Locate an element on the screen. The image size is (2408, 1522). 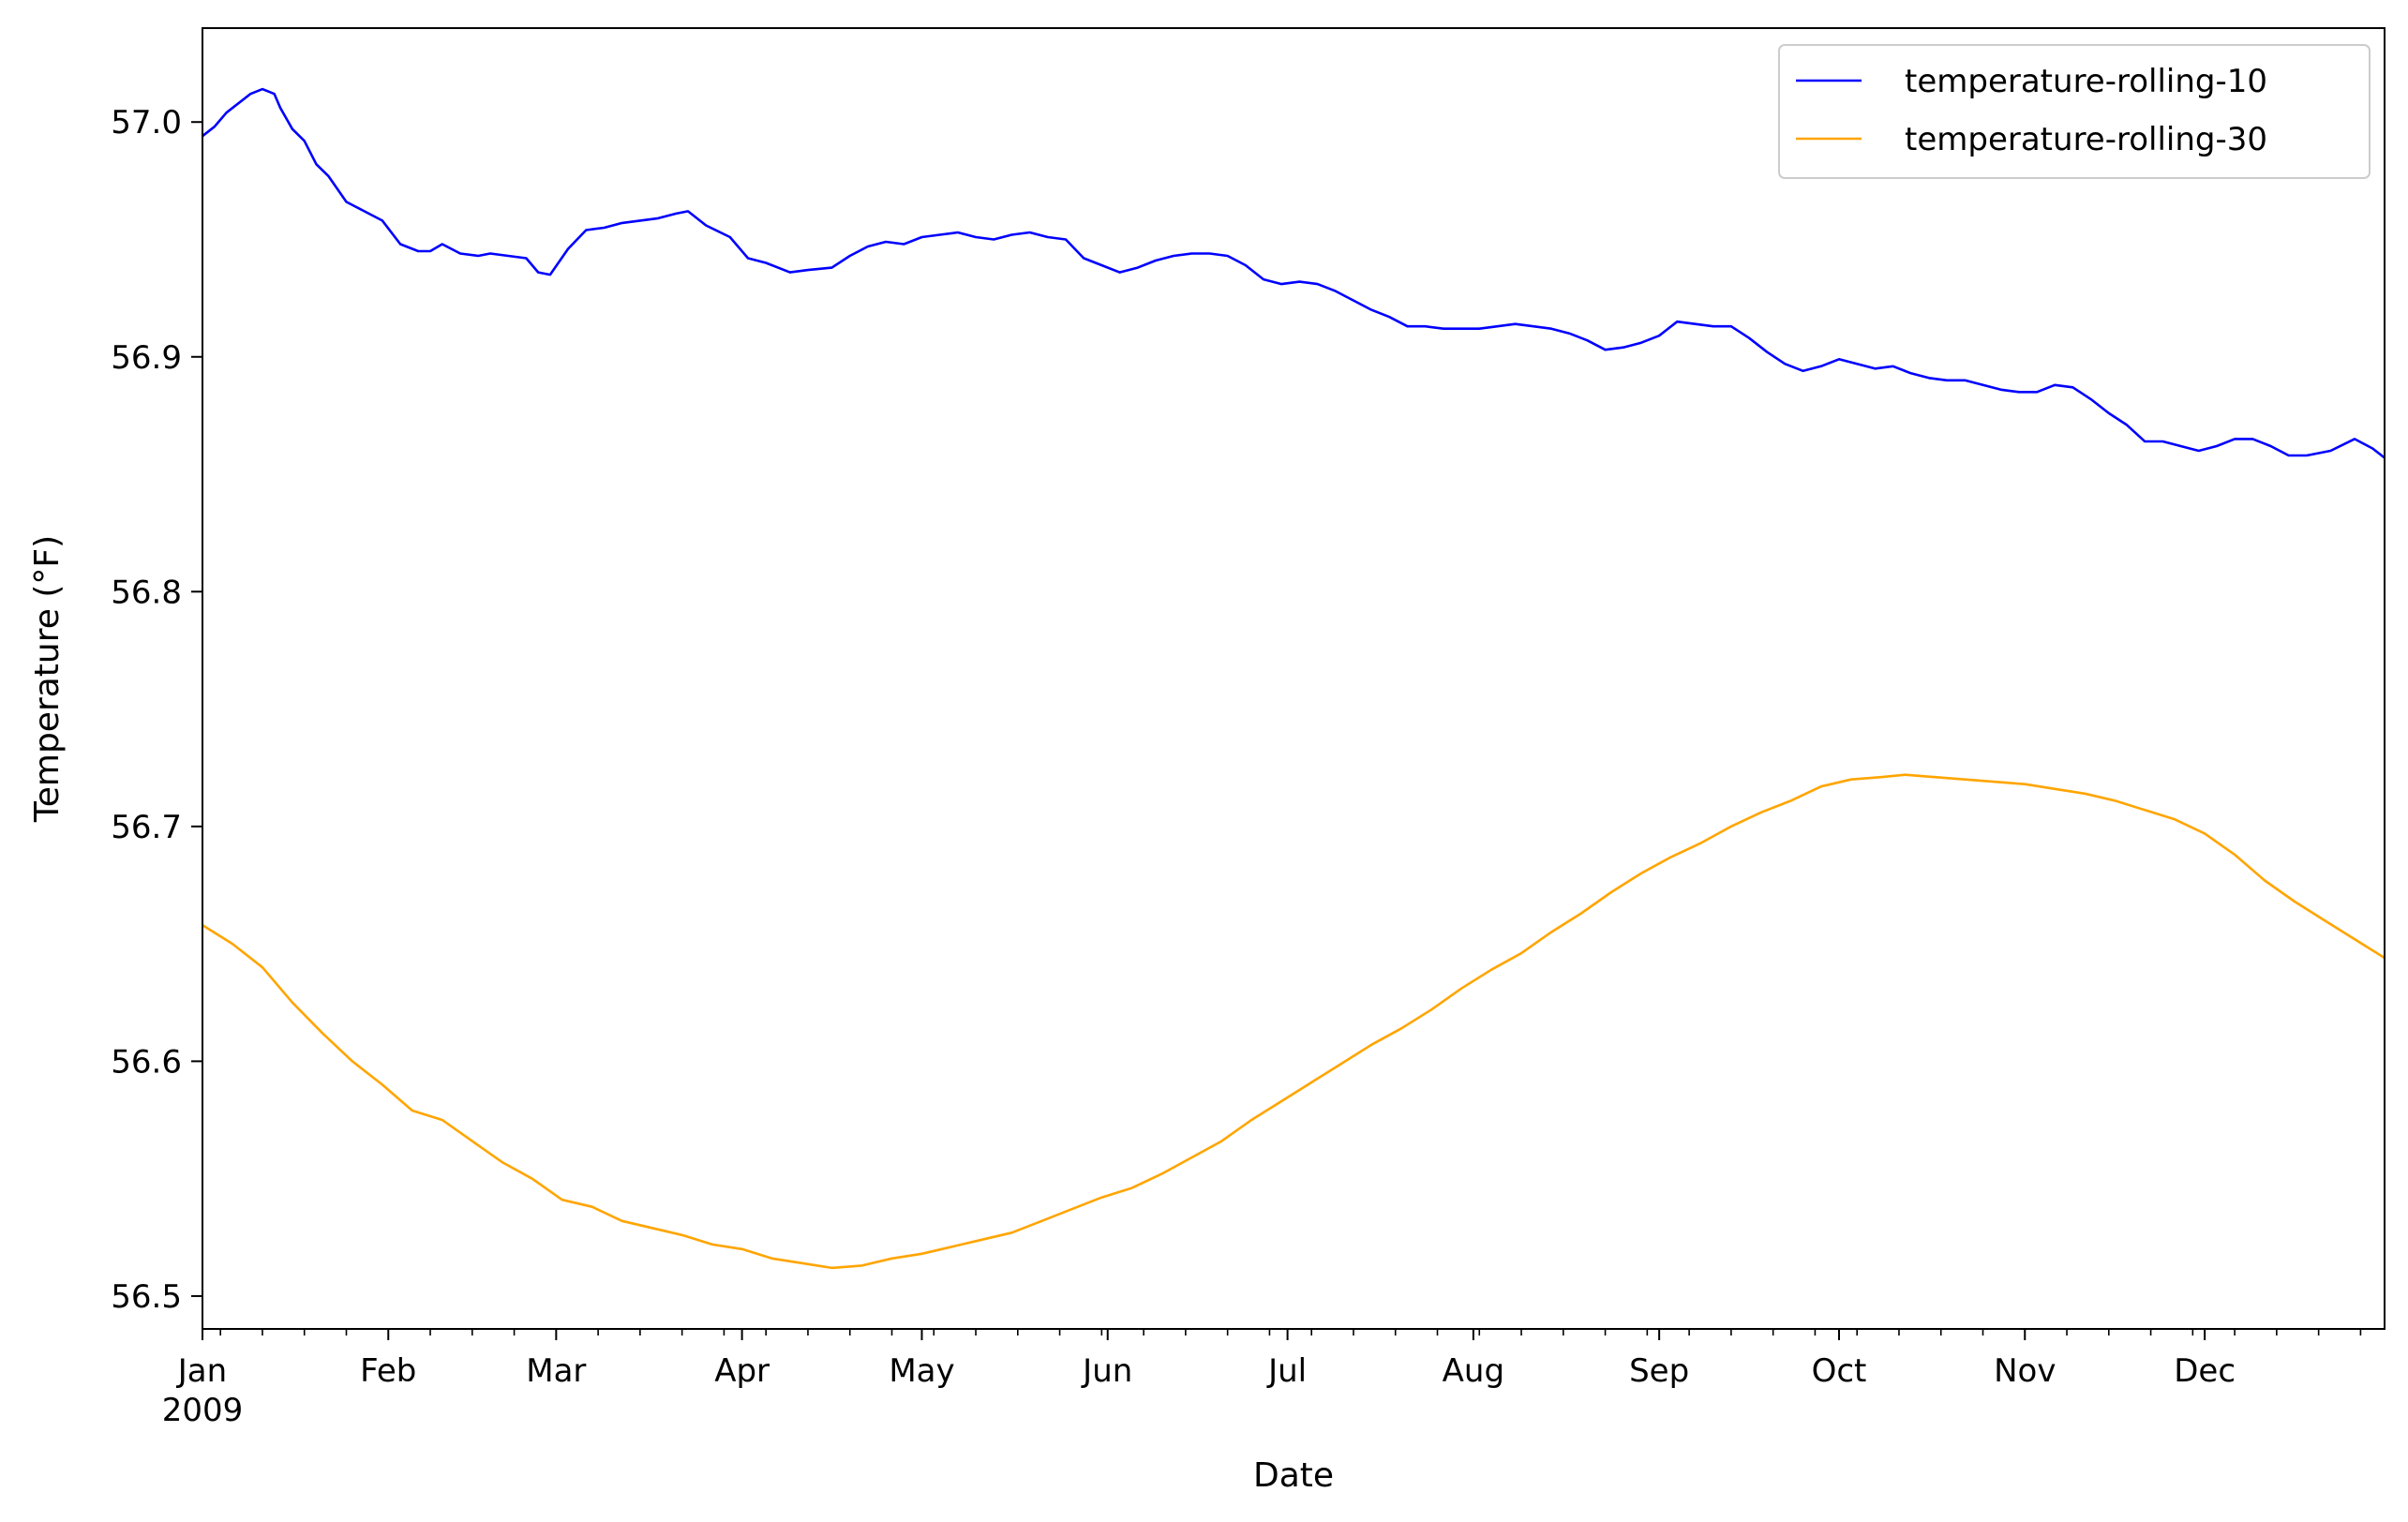
x-tick-label: Dec is located at coordinates (2205, 1371).